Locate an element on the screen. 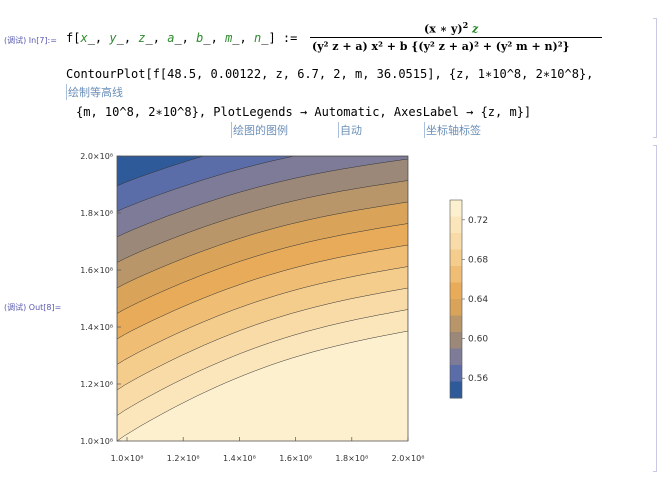 This screenshot has height=479, width=661. y-tick-label: 1.8×10⁸ is located at coordinates (96, 213).